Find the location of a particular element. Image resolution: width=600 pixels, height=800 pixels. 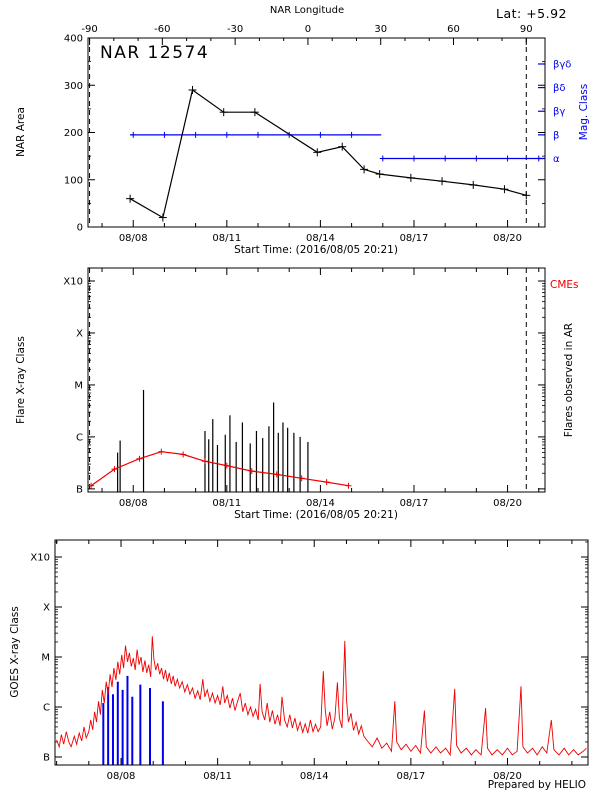

y-tick-label: 0 is located at coordinates (80, 228).